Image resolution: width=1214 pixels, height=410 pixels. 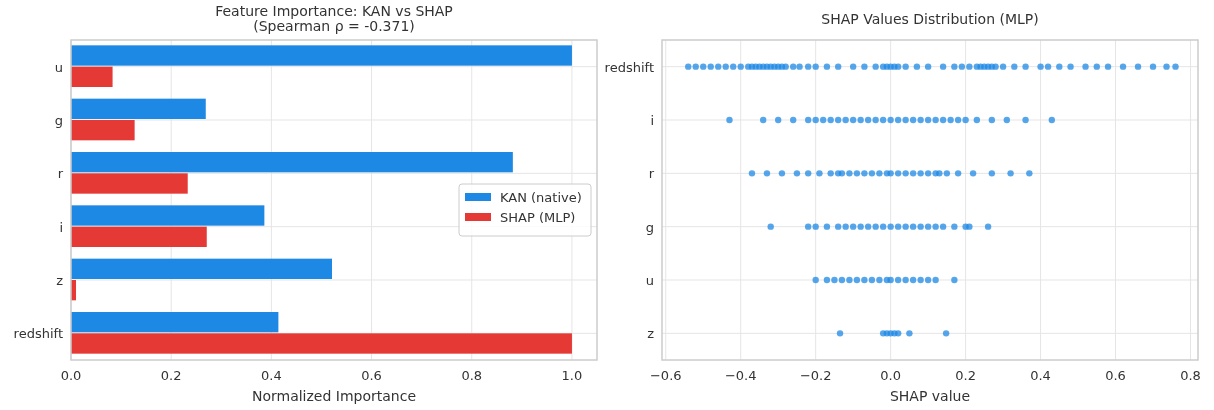 What do you see at coordinates (815, 375) in the screenshot?
I see `x-tick-label: −0.2` at bounding box center [815, 375].